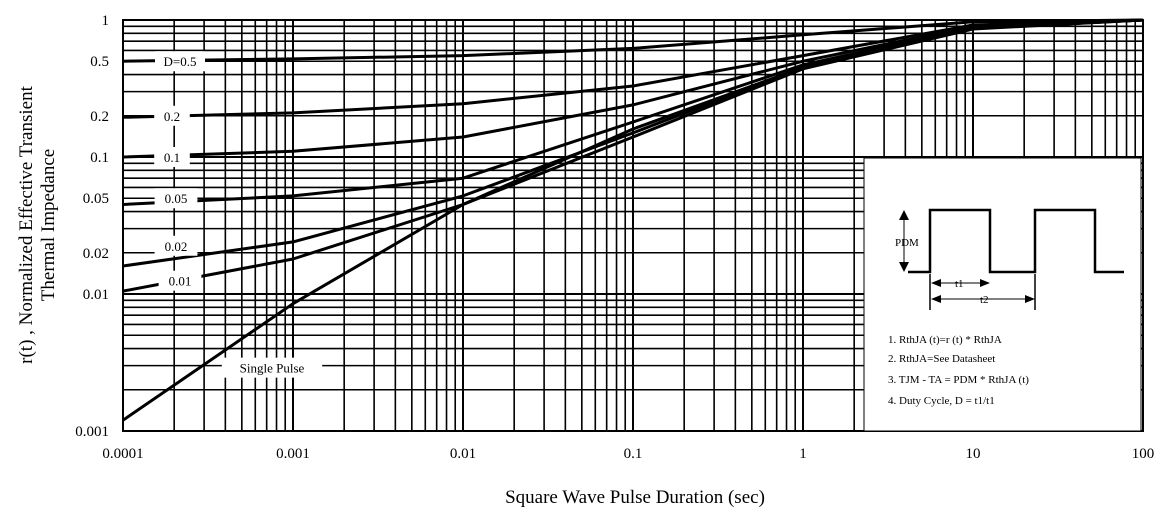 The height and width of the screenshot is (517, 1168). What do you see at coordinates (463, 454) in the screenshot?
I see `x-tick-label: 0.01` at bounding box center [463, 454].